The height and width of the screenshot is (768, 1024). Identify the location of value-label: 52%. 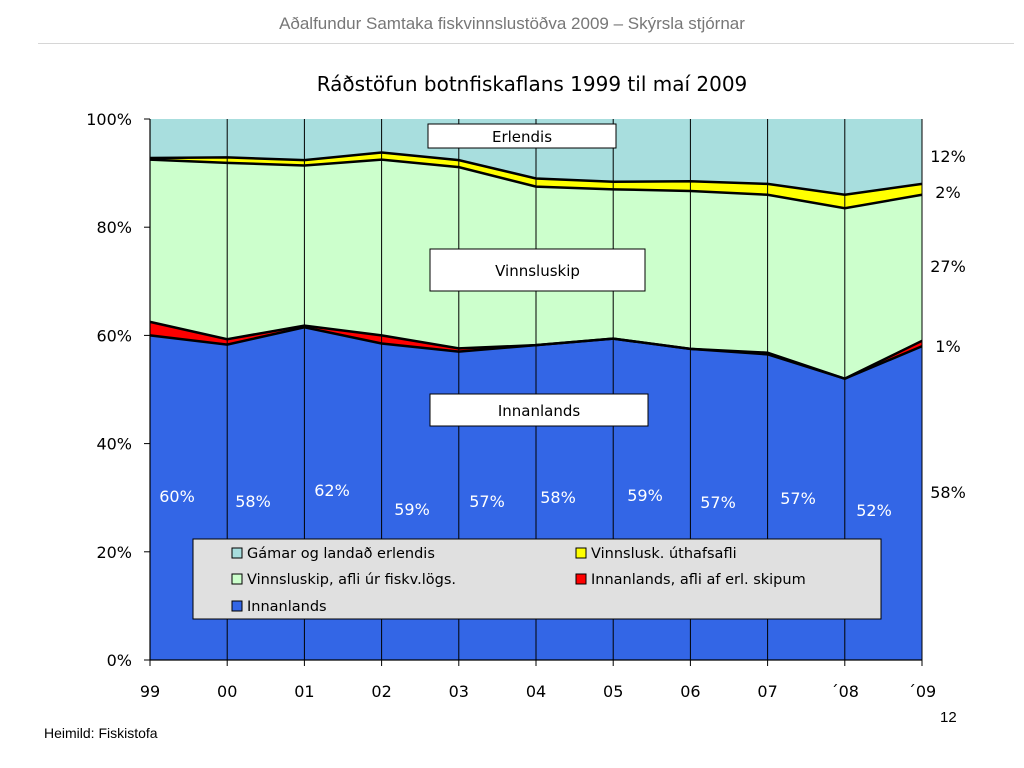
(874, 510).